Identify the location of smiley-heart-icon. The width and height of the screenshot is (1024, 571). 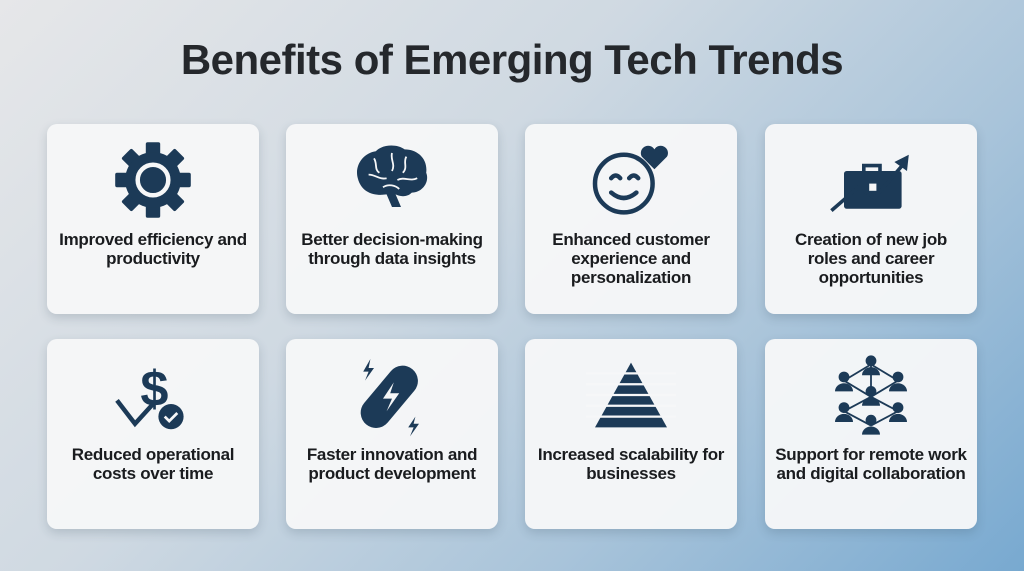
(631, 180).